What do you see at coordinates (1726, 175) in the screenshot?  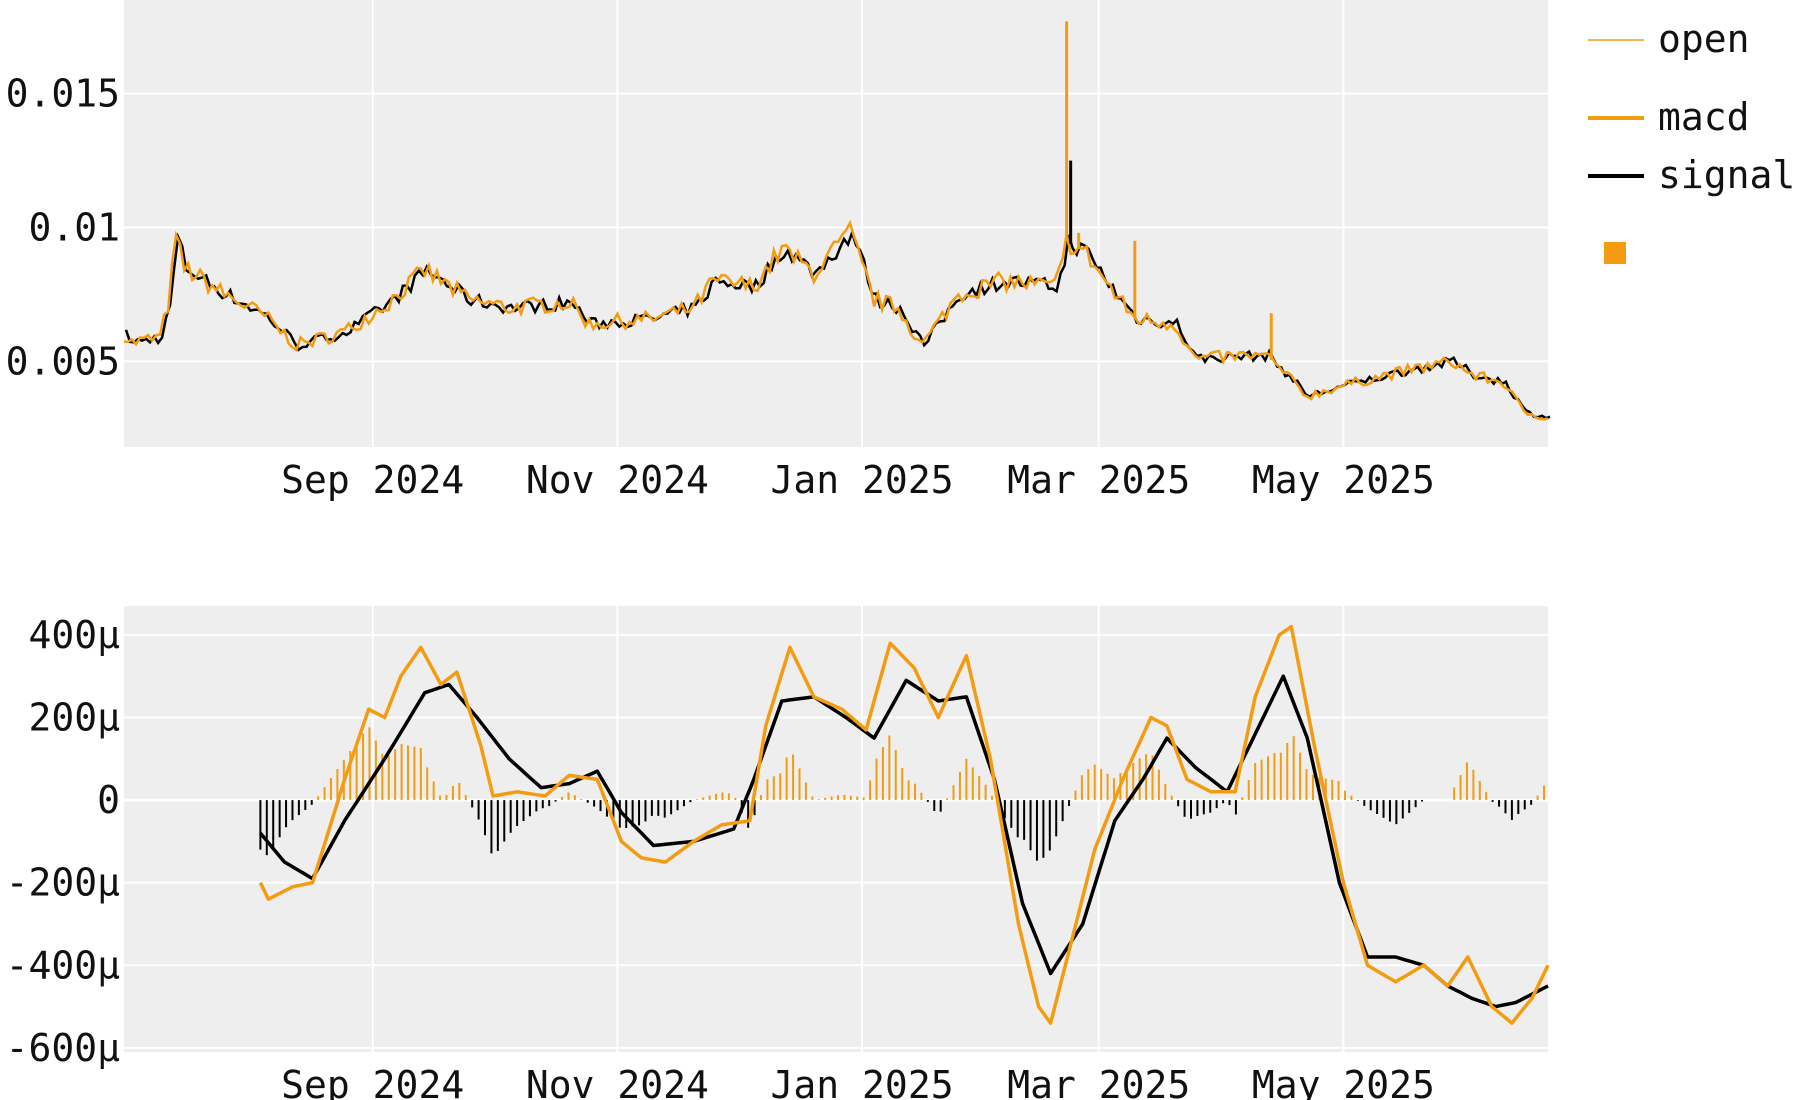 I see `legend-label: signal` at bounding box center [1726, 175].